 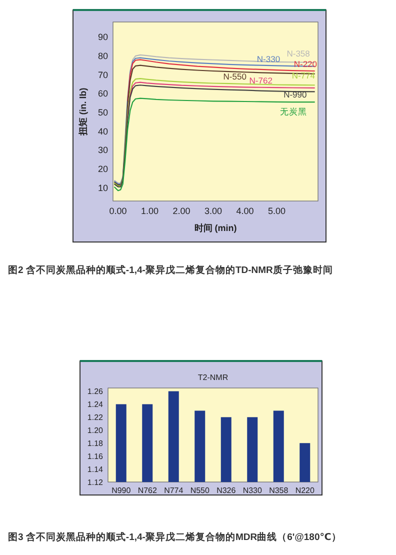 I want to click on y-tick-label: 1.22, so click(x=95, y=417).